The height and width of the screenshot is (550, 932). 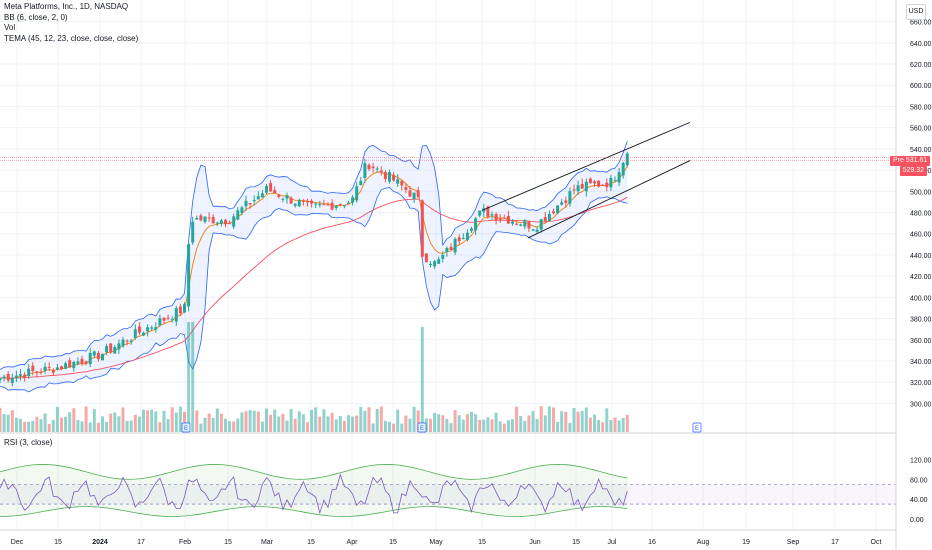 What do you see at coordinates (228, 542) in the screenshot?
I see `time-tick-label: 15` at bounding box center [228, 542].